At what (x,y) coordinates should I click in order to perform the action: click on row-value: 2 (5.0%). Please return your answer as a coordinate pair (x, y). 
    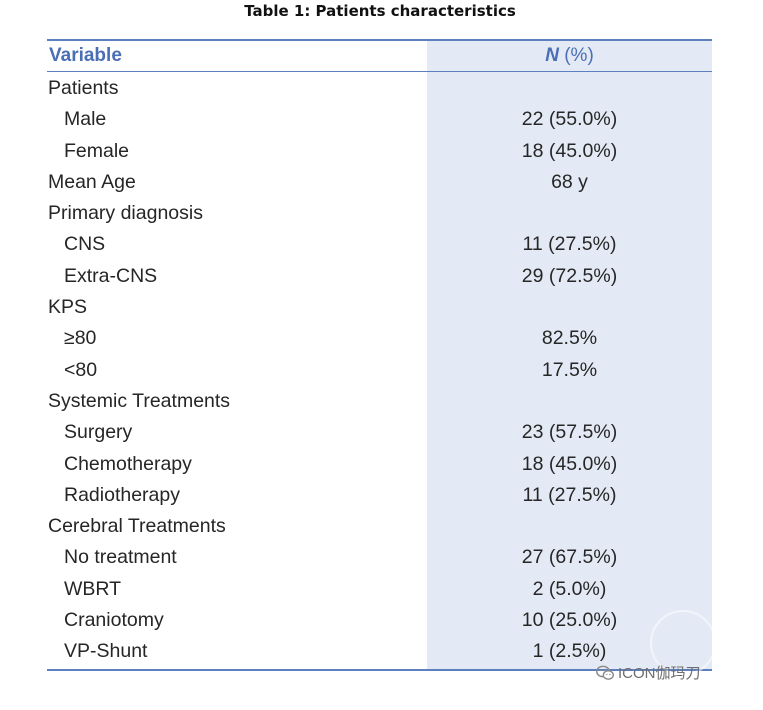
    Looking at the image, I should click on (569, 588).